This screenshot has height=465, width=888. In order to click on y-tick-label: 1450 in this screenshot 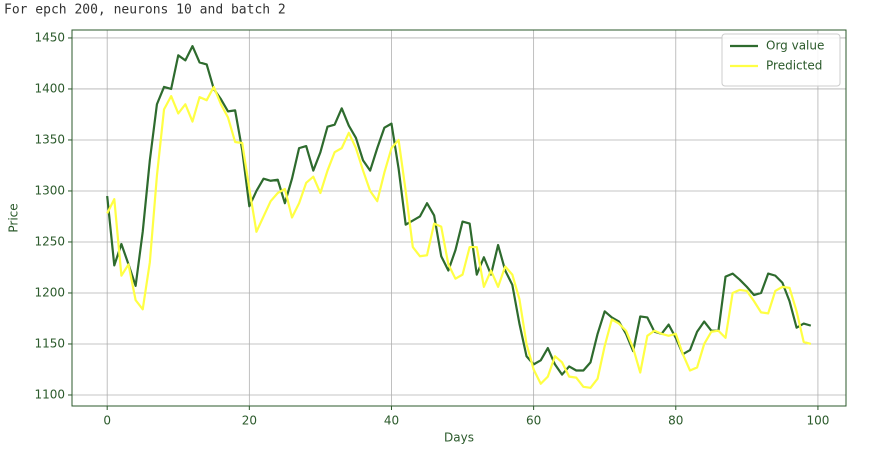, I will do `click(49, 37)`.